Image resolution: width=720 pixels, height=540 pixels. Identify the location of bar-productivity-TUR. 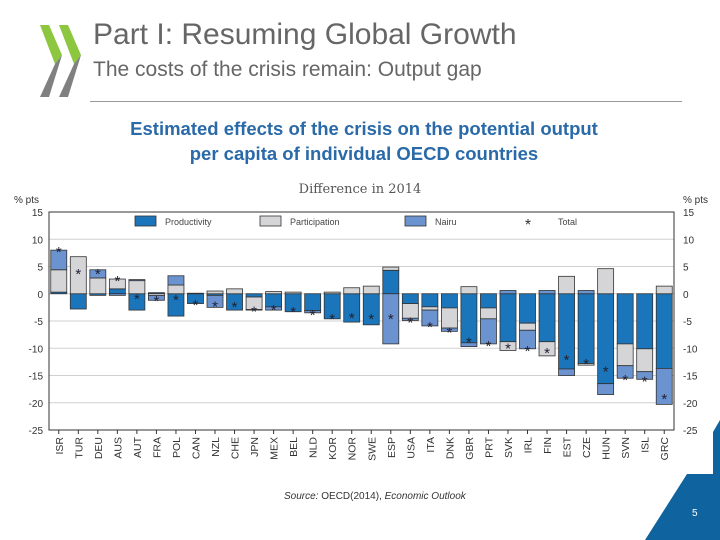
(78, 301).